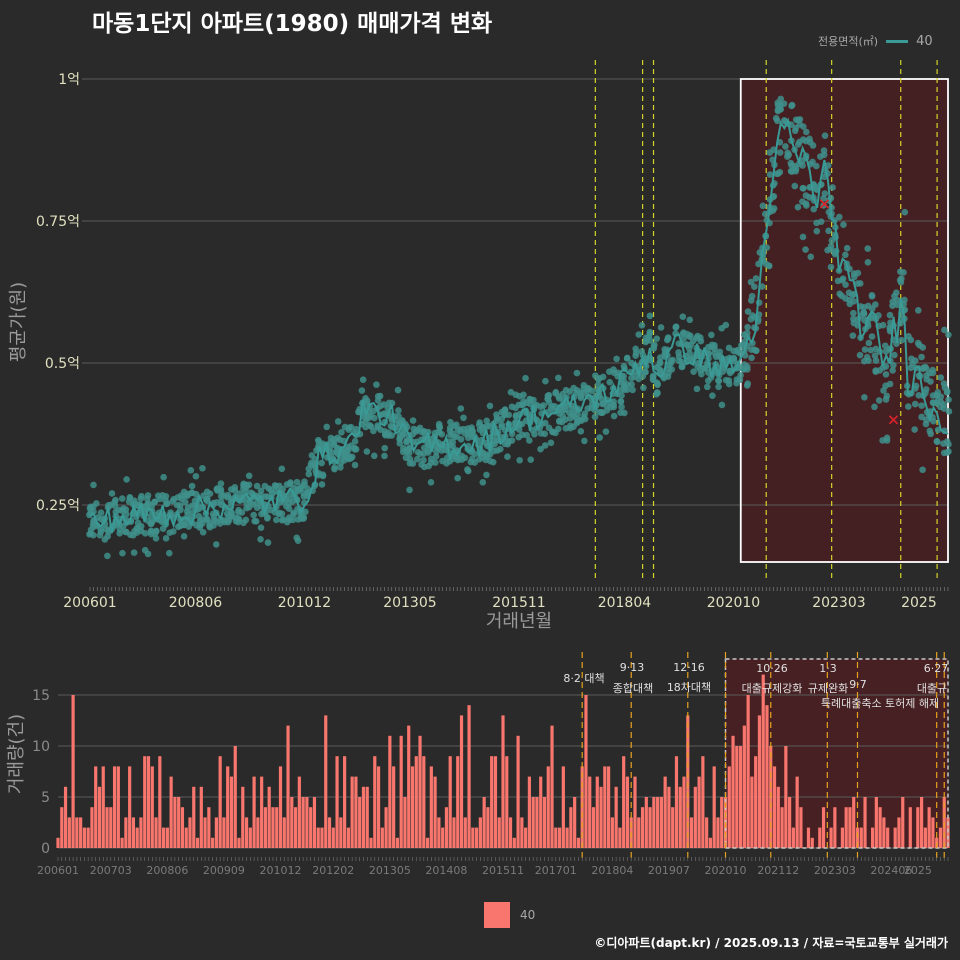 Image resolution: width=960 pixels, height=960 pixels. Describe the element at coordinates (932, 688) in the screenshot. I see `policy-label: 대출규` at that location.